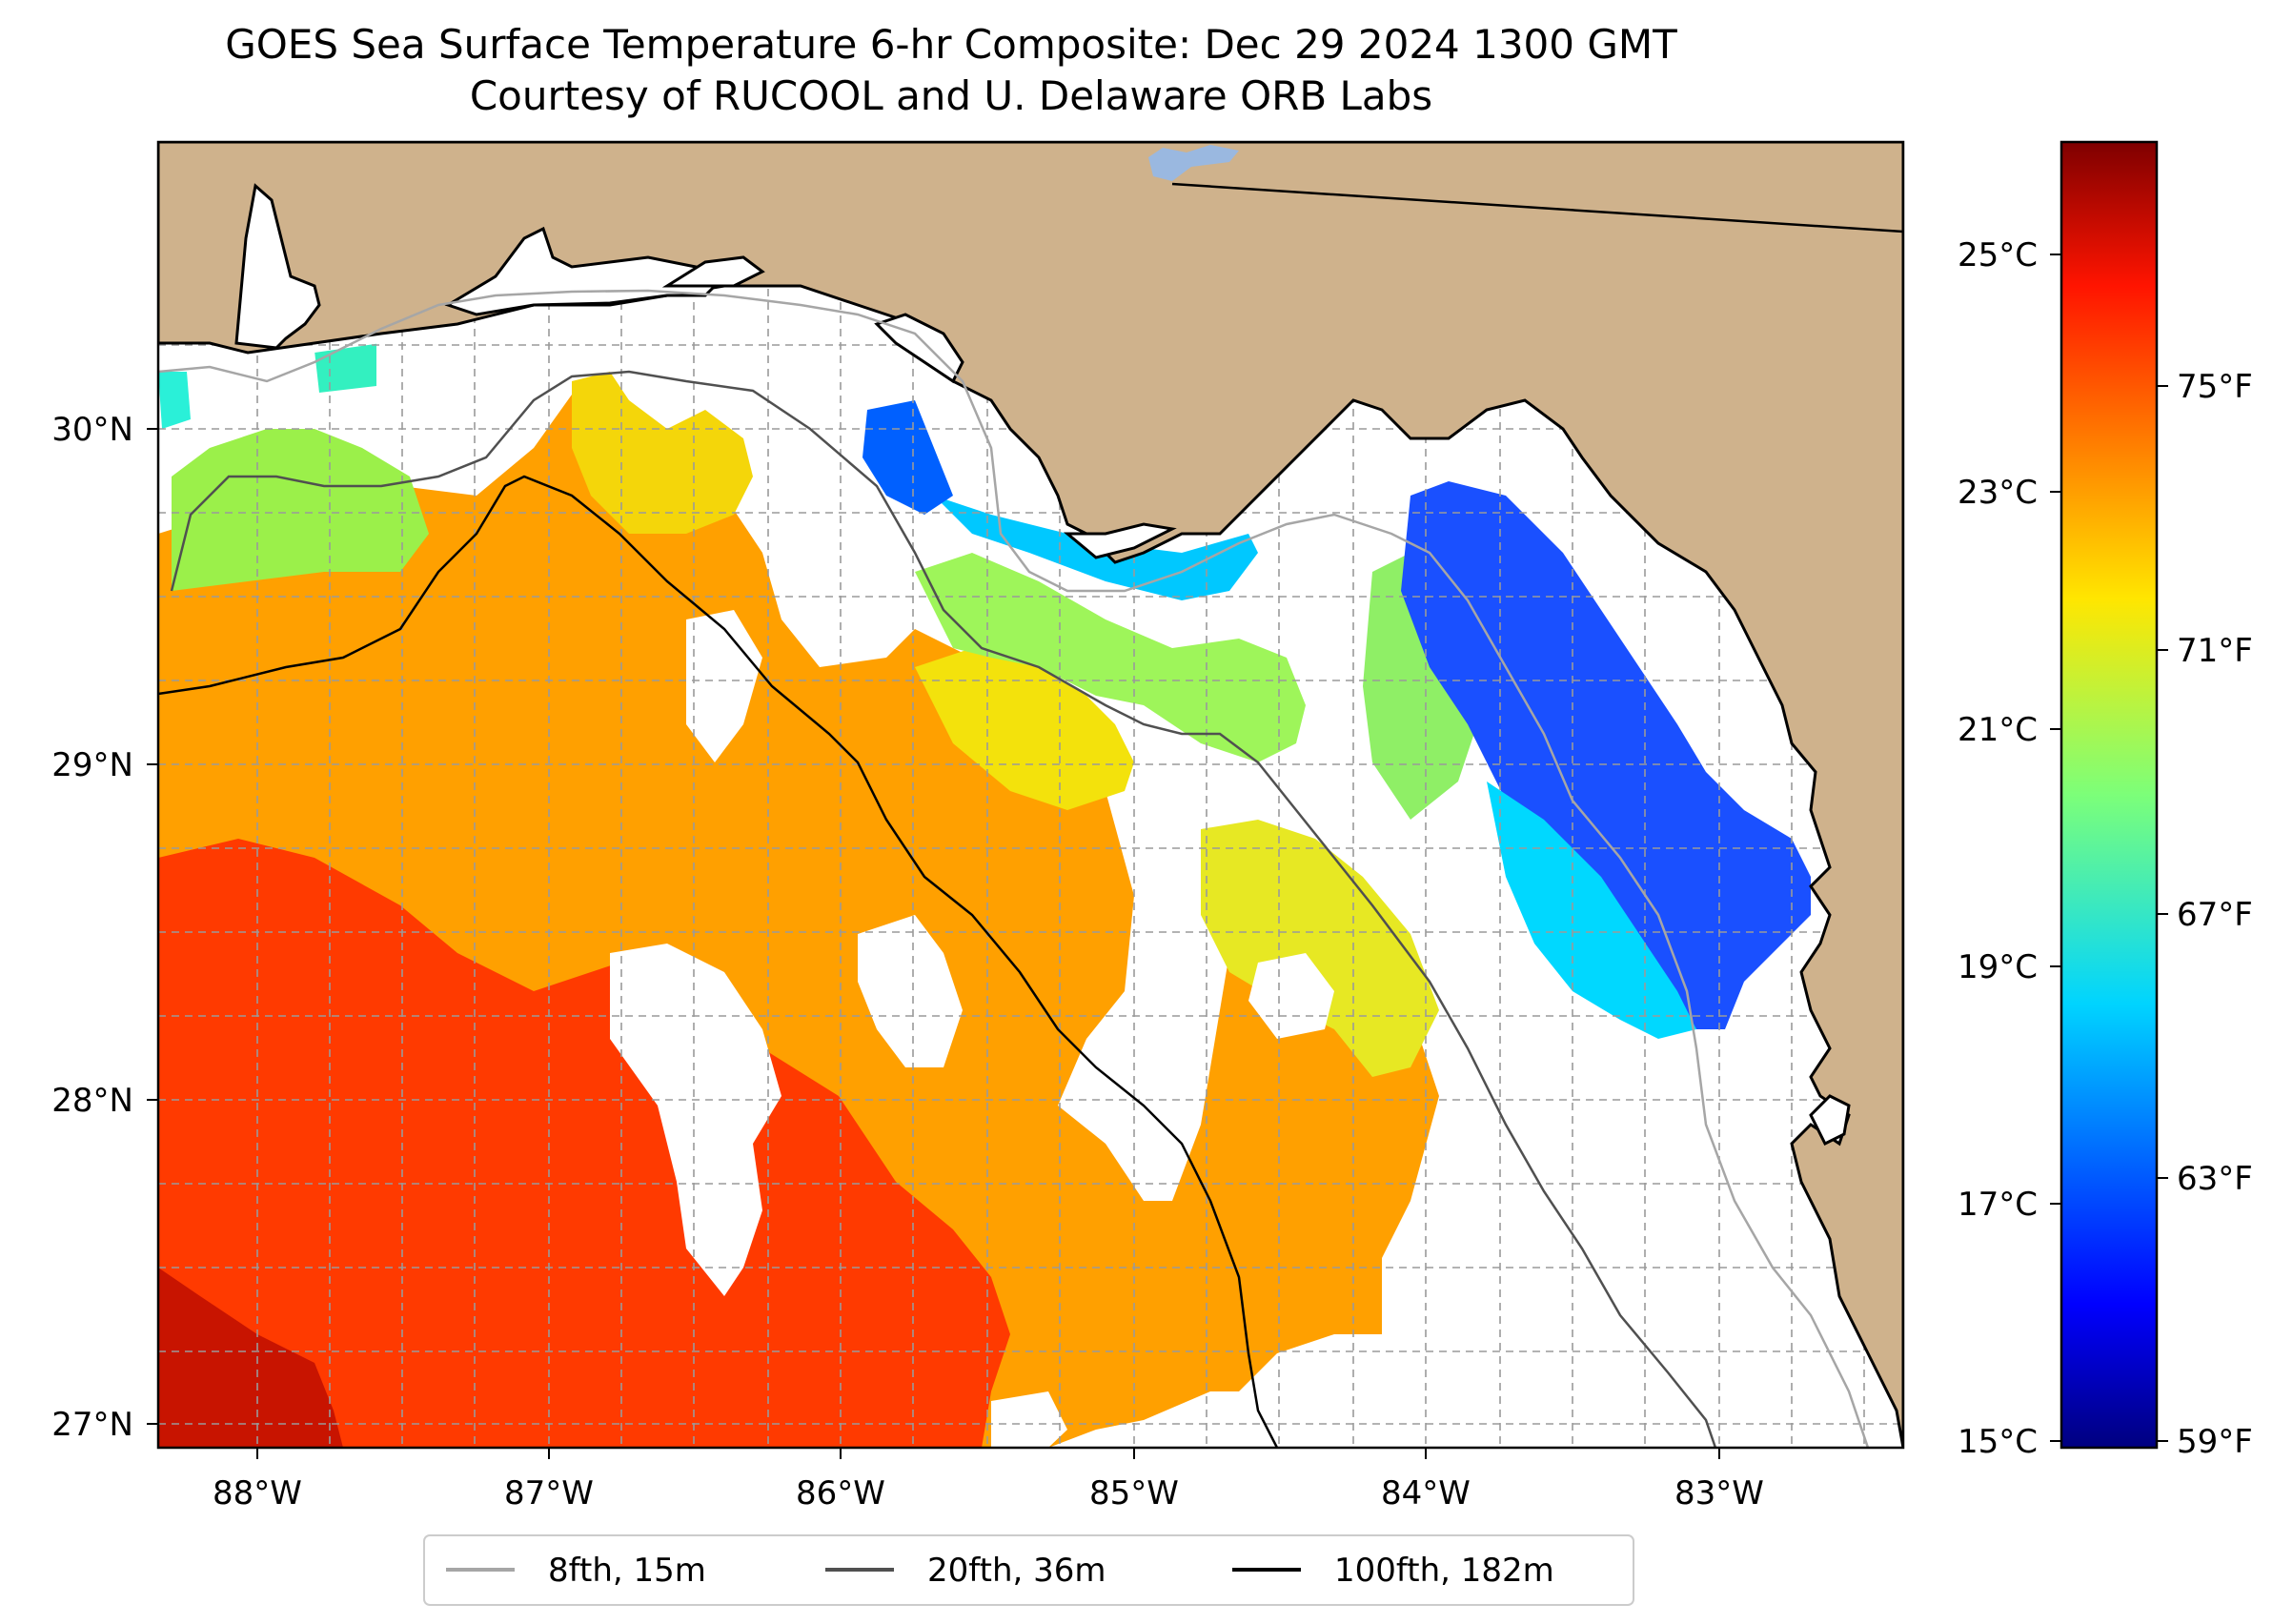  I want to click on legend: 8fth, 15m 20fth, 36m 100fth, 182m, so click(1029, 1570).